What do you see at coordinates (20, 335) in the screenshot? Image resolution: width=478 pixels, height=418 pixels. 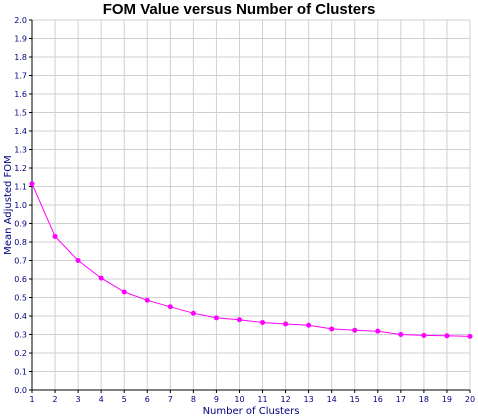 I see `y-tick-label: 0.3` at bounding box center [20, 335].